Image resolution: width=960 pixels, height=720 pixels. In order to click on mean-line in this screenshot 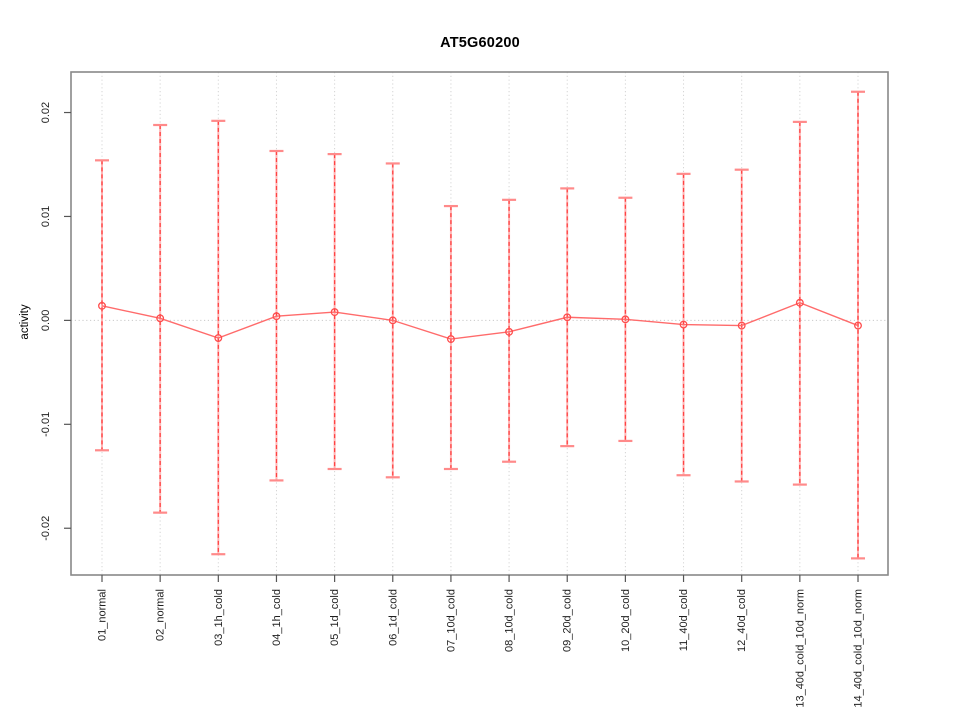, I will do `click(480, 320)`.